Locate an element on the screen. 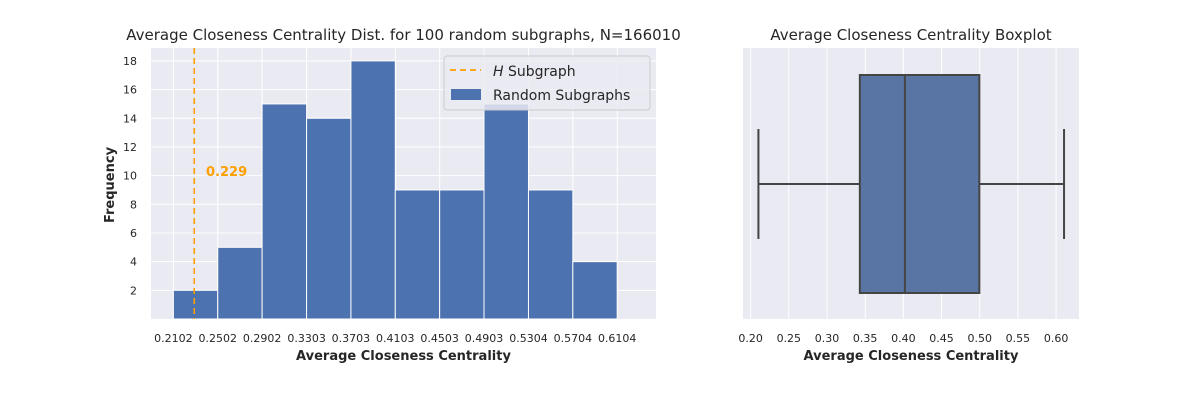 This screenshot has width=1200, height=400. boxplot-shapes is located at coordinates (911, 184).